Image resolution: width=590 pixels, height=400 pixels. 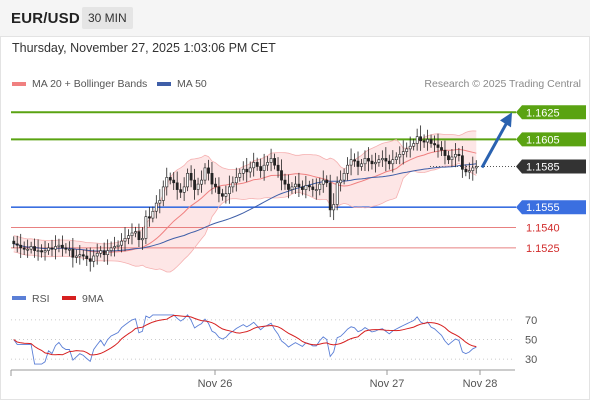 I want to click on rsi-line, so click(x=245, y=339).